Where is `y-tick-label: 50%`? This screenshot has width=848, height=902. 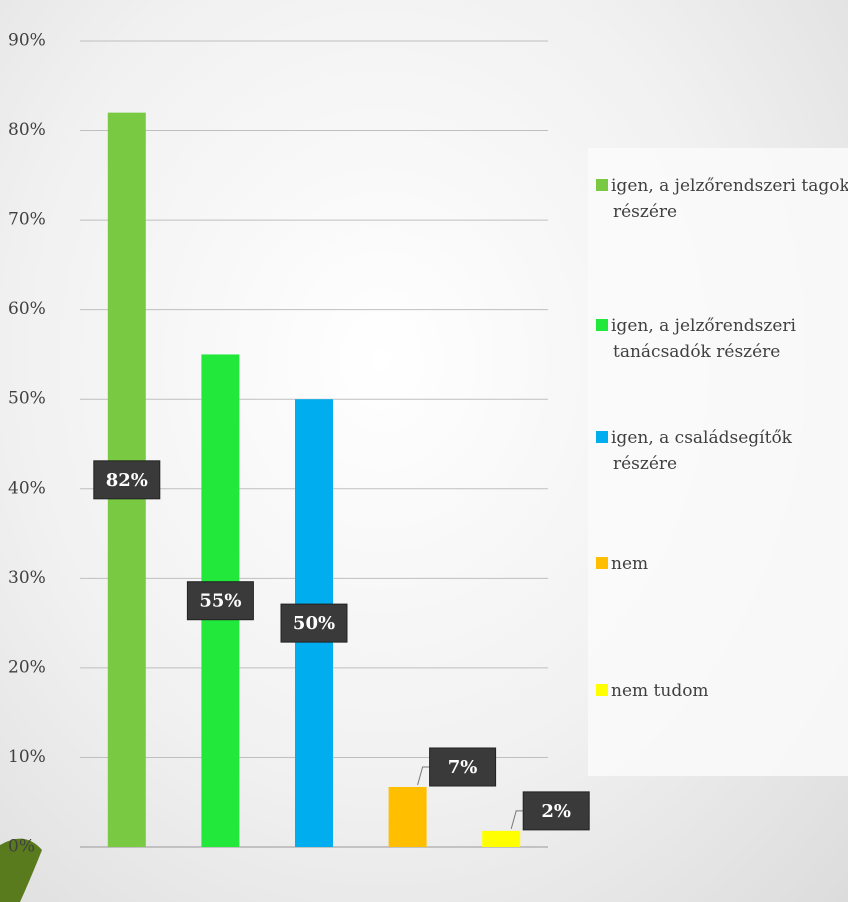 y-tick-label: 50% is located at coordinates (27, 399).